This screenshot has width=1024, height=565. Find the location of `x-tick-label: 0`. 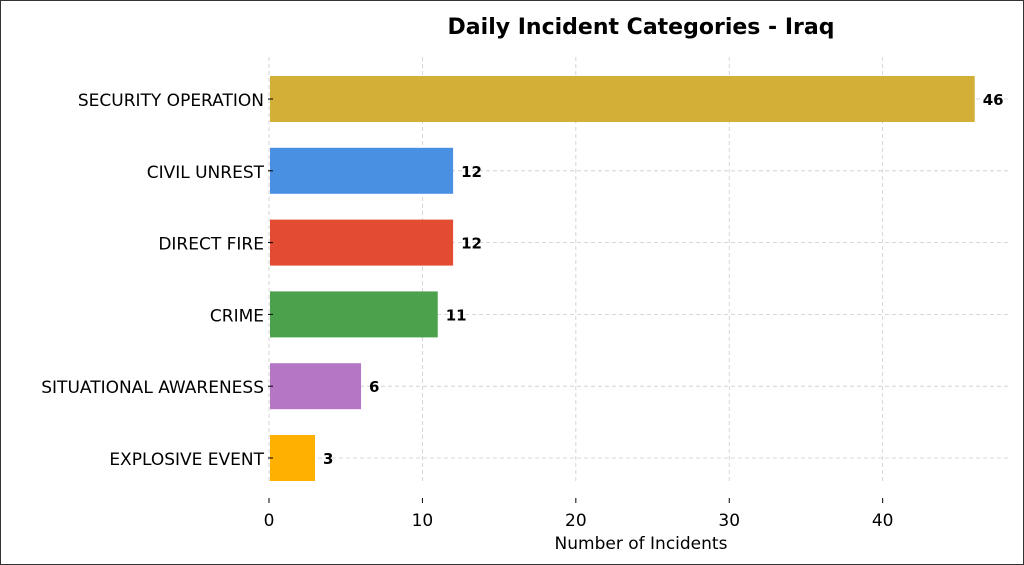

x-tick-label: 0 is located at coordinates (269, 521).